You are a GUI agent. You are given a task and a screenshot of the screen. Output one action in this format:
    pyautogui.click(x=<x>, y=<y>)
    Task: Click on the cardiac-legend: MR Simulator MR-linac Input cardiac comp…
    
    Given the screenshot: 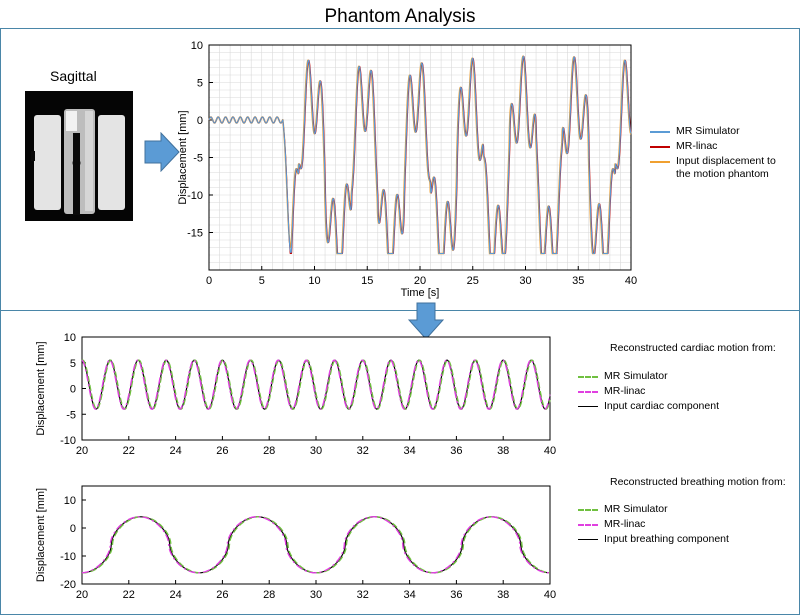 What is the action you would take?
    pyautogui.click(x=648, y=392)
    